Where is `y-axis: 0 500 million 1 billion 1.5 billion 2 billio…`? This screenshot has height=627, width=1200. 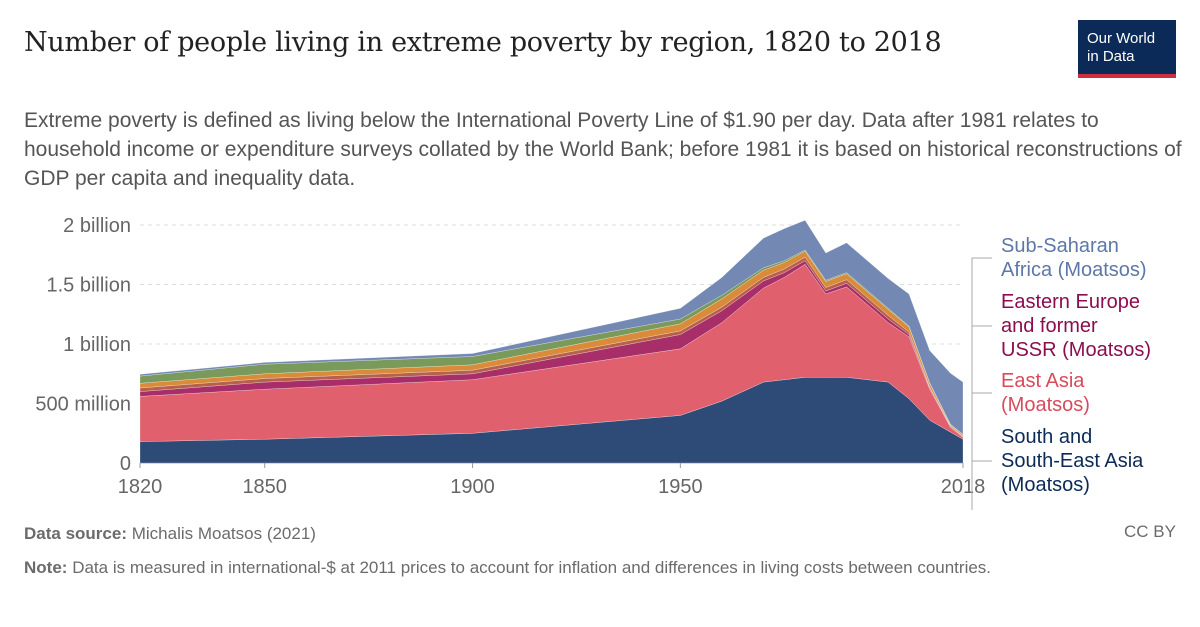
y-axis: 0 500 million 1 billion 1.5 billion 2 billio… is located at coordinates (83, 345).